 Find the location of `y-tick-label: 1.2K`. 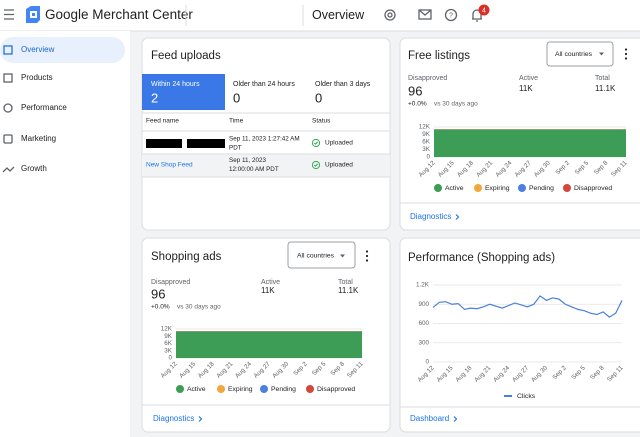

y-tick-label: 1.2K is located at coordinates (423, 285).